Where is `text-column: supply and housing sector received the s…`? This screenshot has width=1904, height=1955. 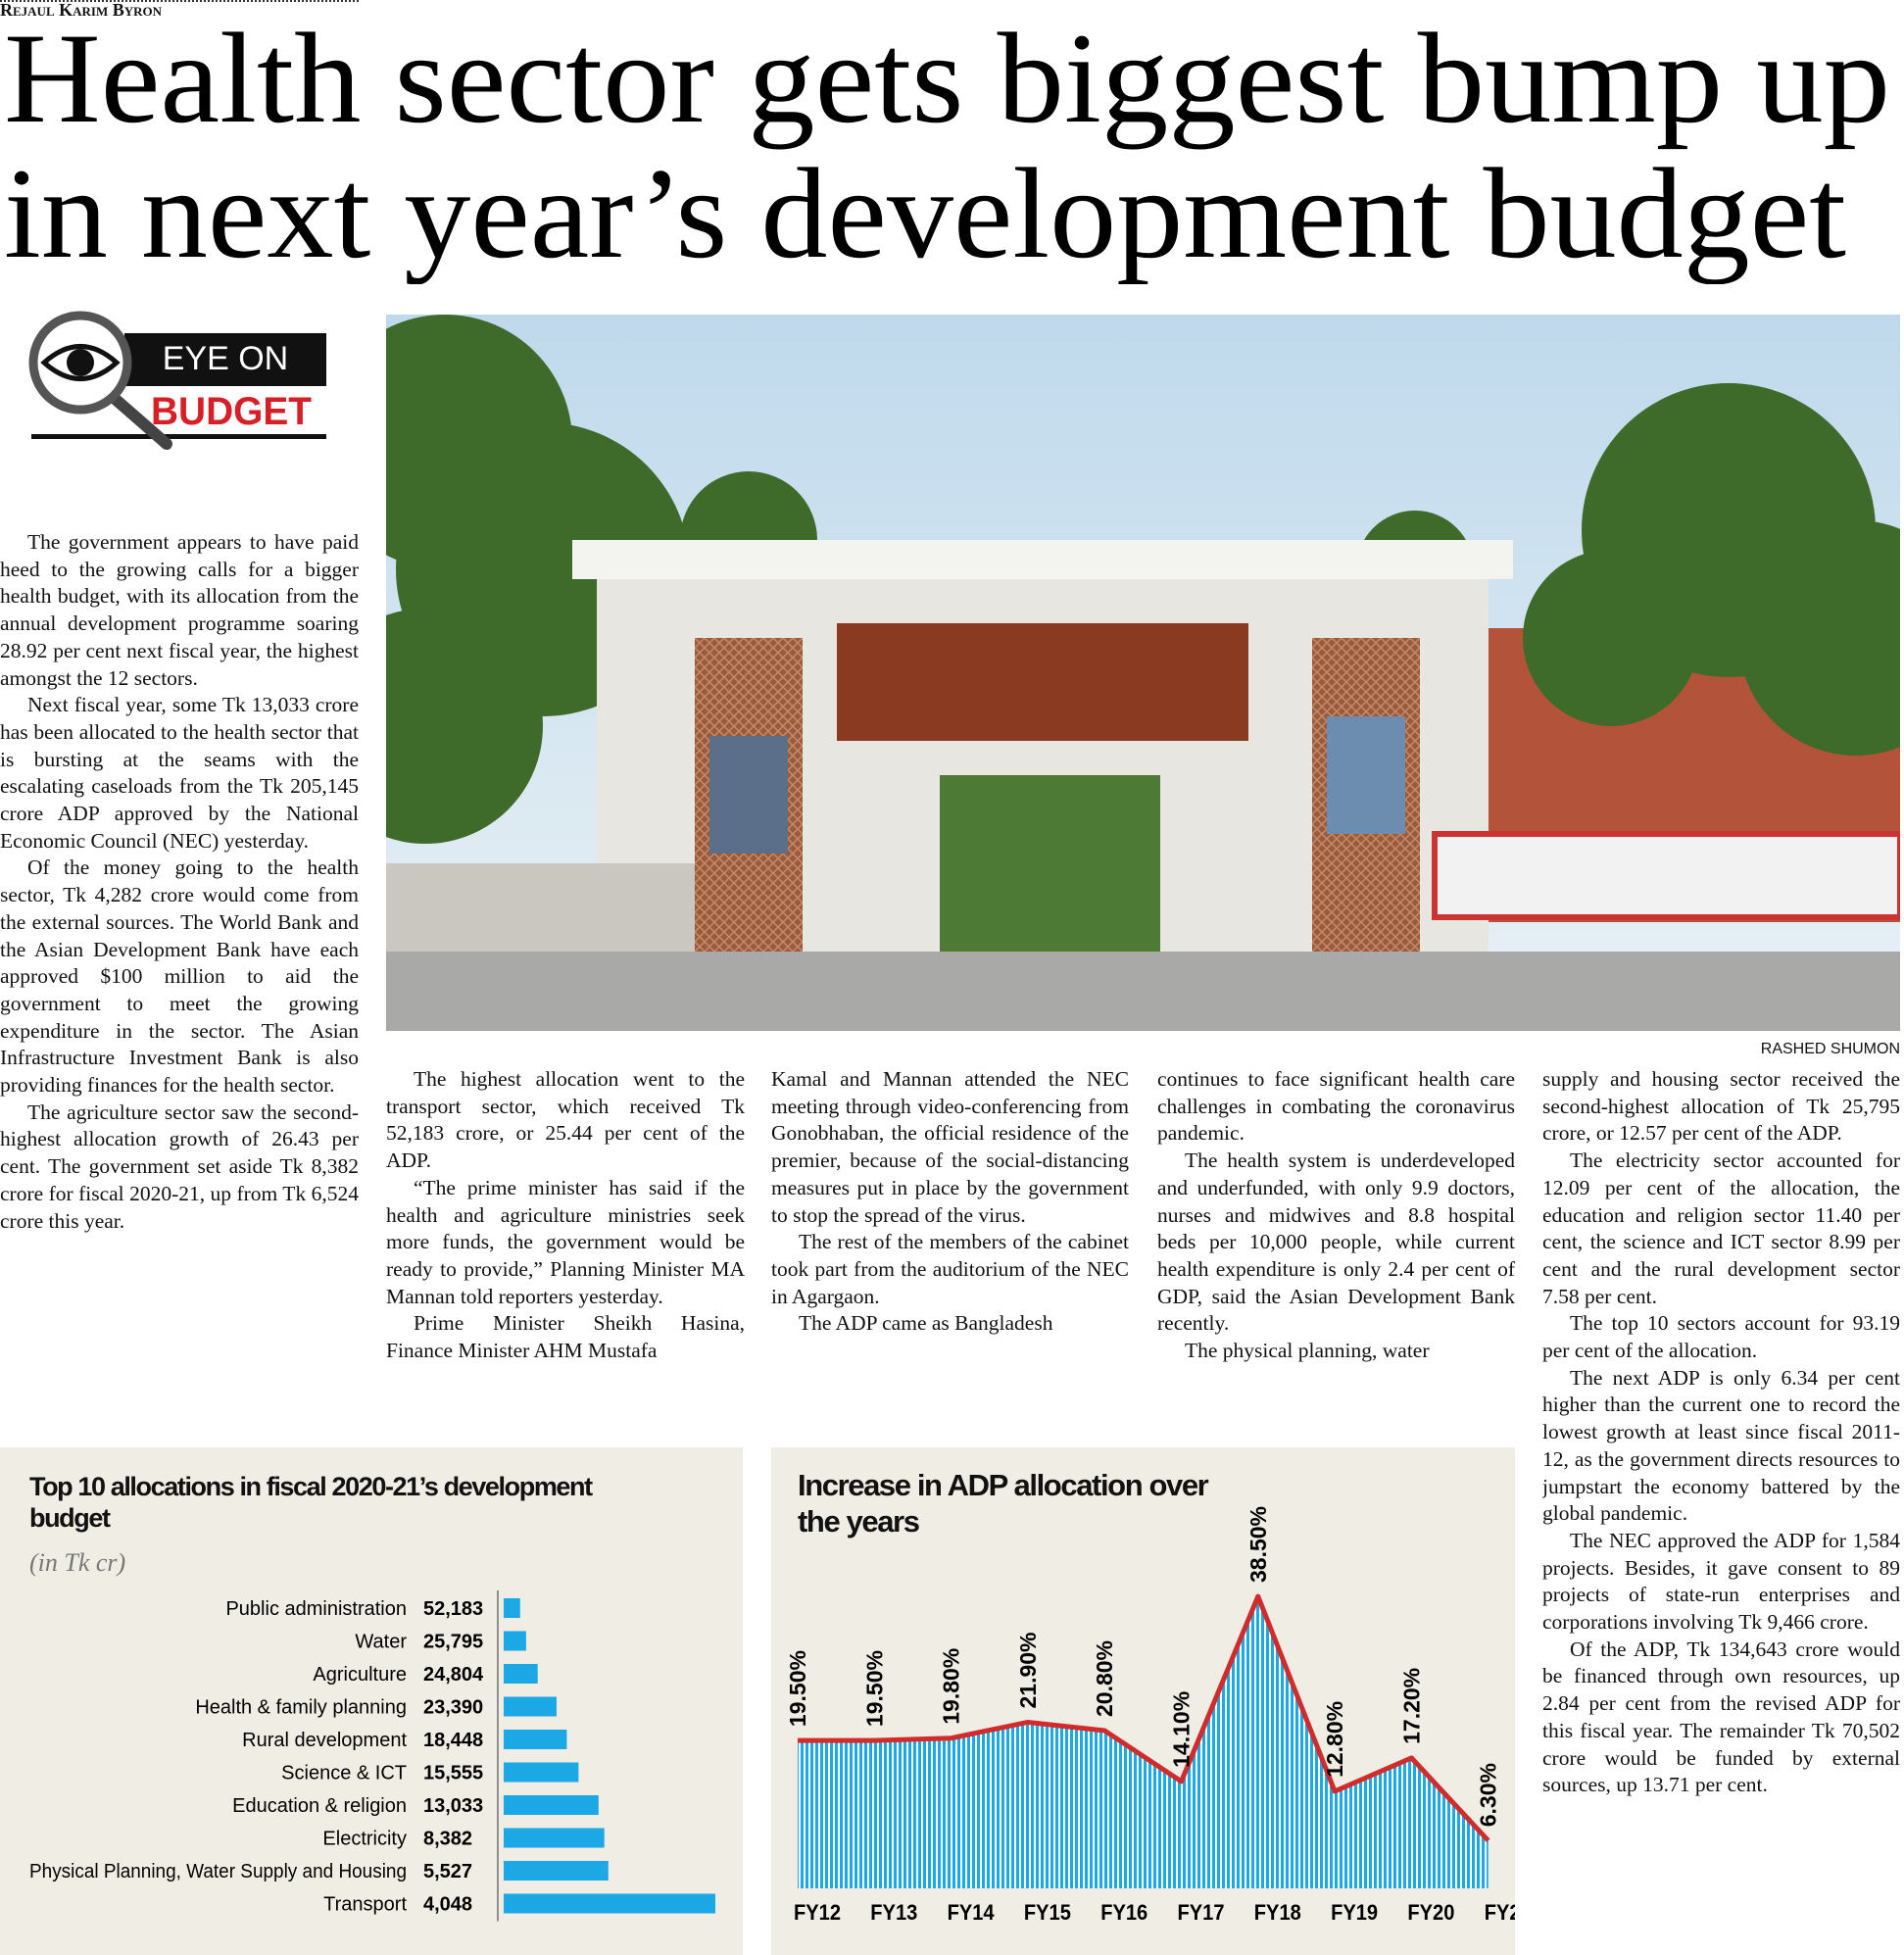
text-column: supply and housing sector received the s… is located at coordinates (1721, 1509).